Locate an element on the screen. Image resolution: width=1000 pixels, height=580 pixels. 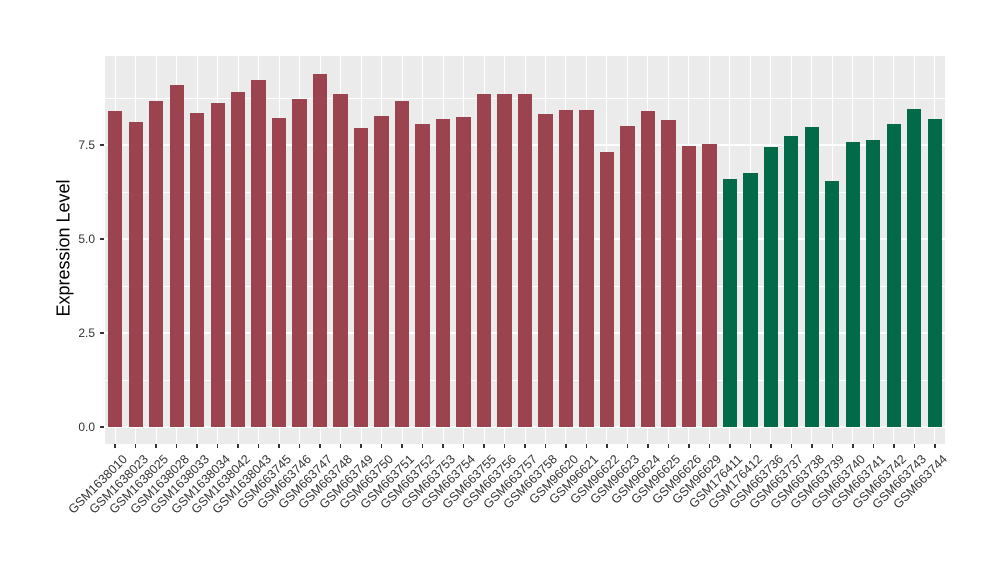
y-tick-label: 0.0 is located at coordinates (86, 427).